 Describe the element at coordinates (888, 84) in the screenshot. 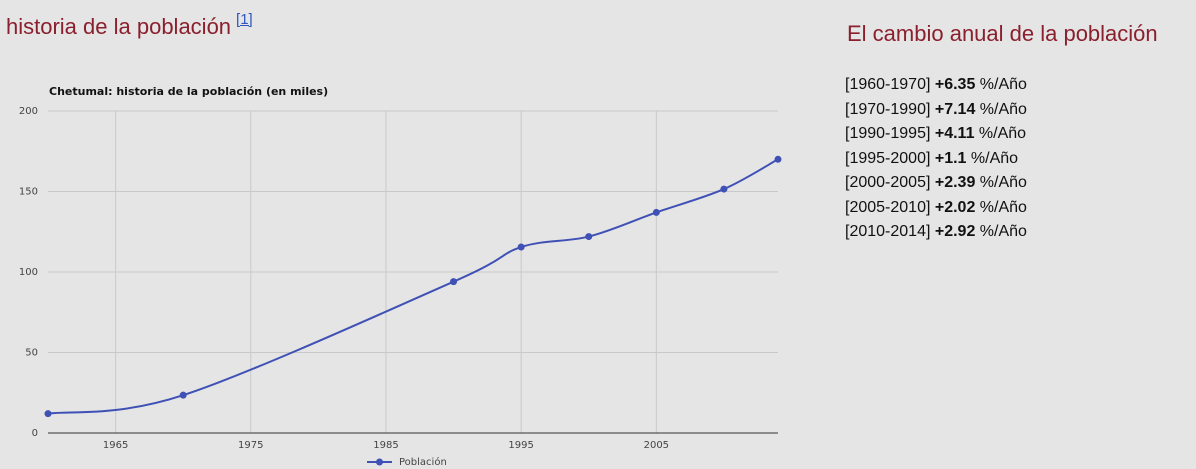

I see `annual-change-period: [1960-1970]` at that location.